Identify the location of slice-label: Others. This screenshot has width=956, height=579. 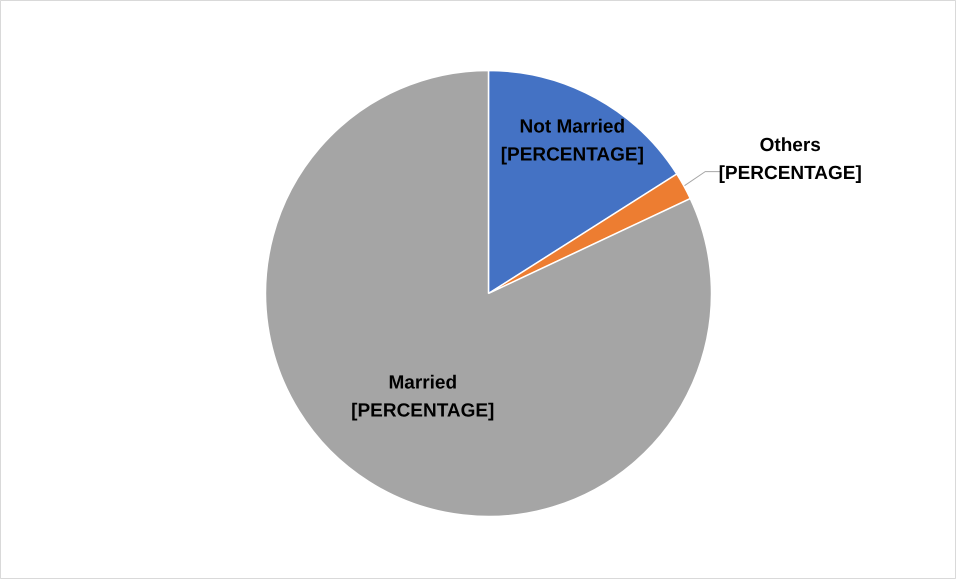
(790, 145).